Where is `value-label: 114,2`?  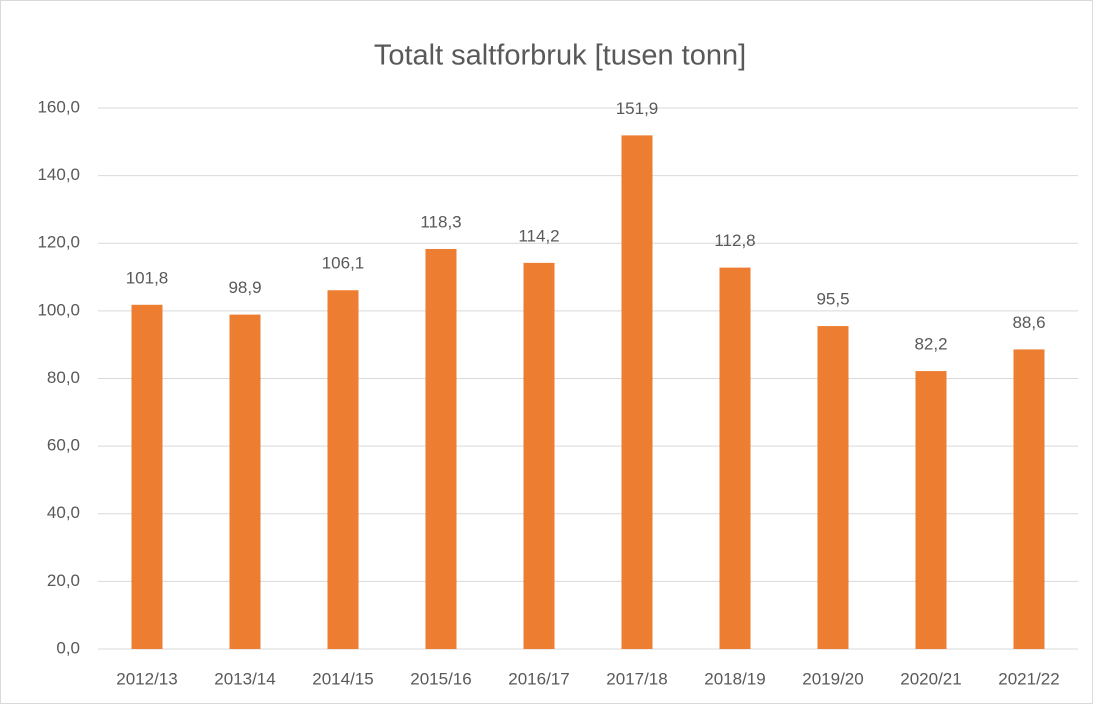
value-label: 114,2 is located at coordinates (538, 235).